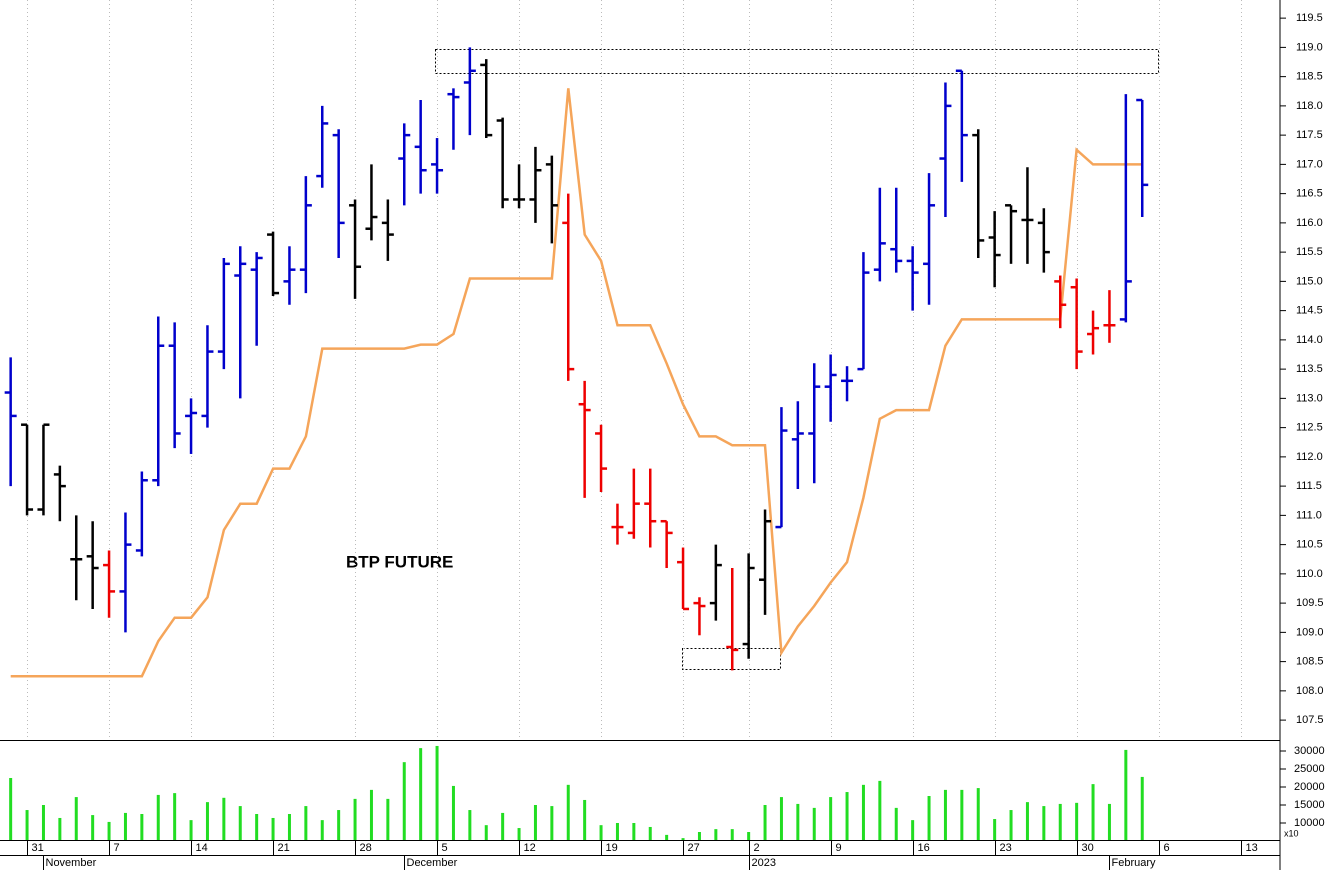 This screenshot has width=1330, height=870. Describe the element at coordinates (1310, 720) in the screenshot. I see `y-tick-label: 107.5` at that location.